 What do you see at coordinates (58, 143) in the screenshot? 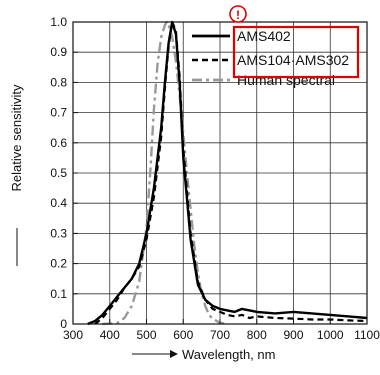
I see `y-tick-label: 0.6` at bounding box center [58, 143].